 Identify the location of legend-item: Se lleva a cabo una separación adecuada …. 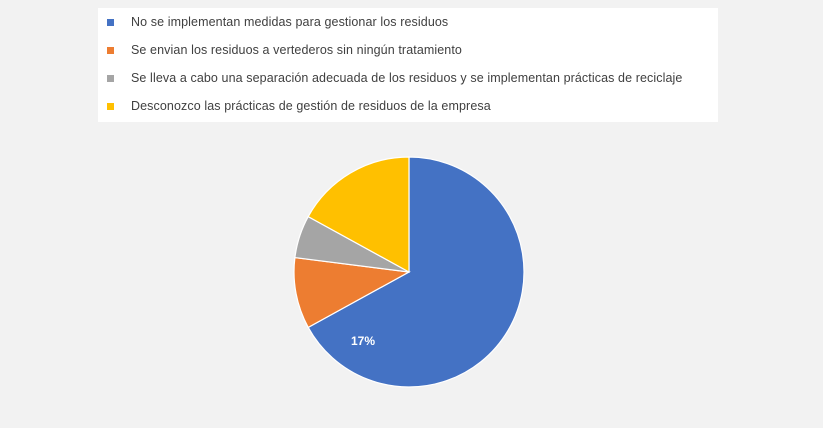
(390, 78).